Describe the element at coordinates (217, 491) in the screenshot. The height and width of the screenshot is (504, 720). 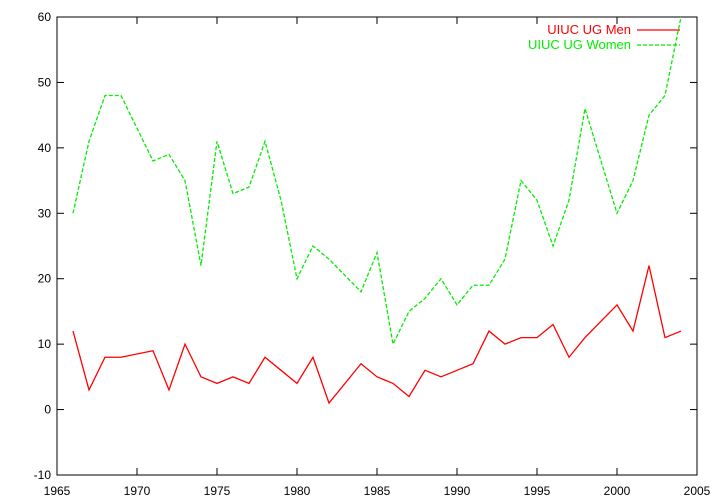
I see `x-tick-label: 1975` at that location.